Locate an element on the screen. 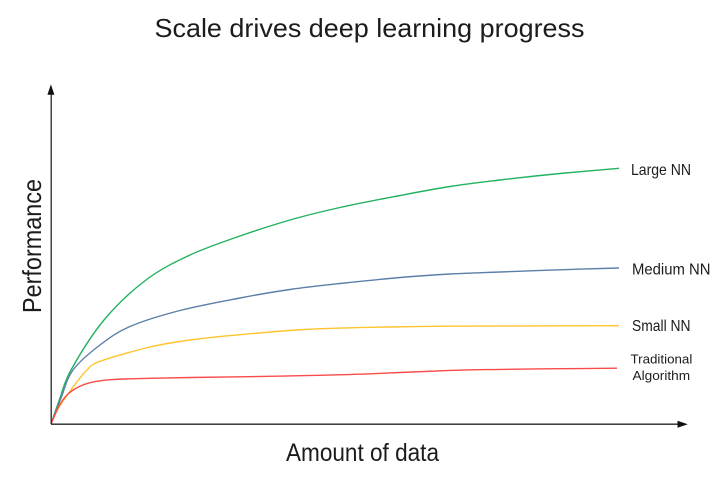  svg-text: Small NN is located at coordinates (661, 326).